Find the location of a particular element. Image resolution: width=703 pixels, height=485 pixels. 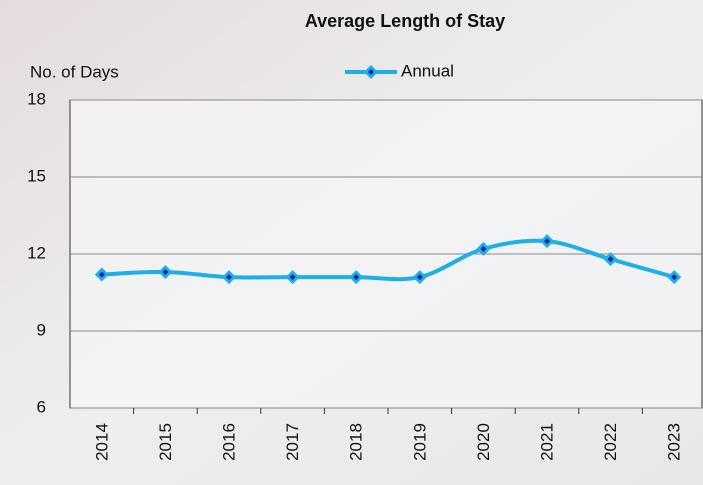

x-tick-label: 2023 is located at coordinates (674, 442).